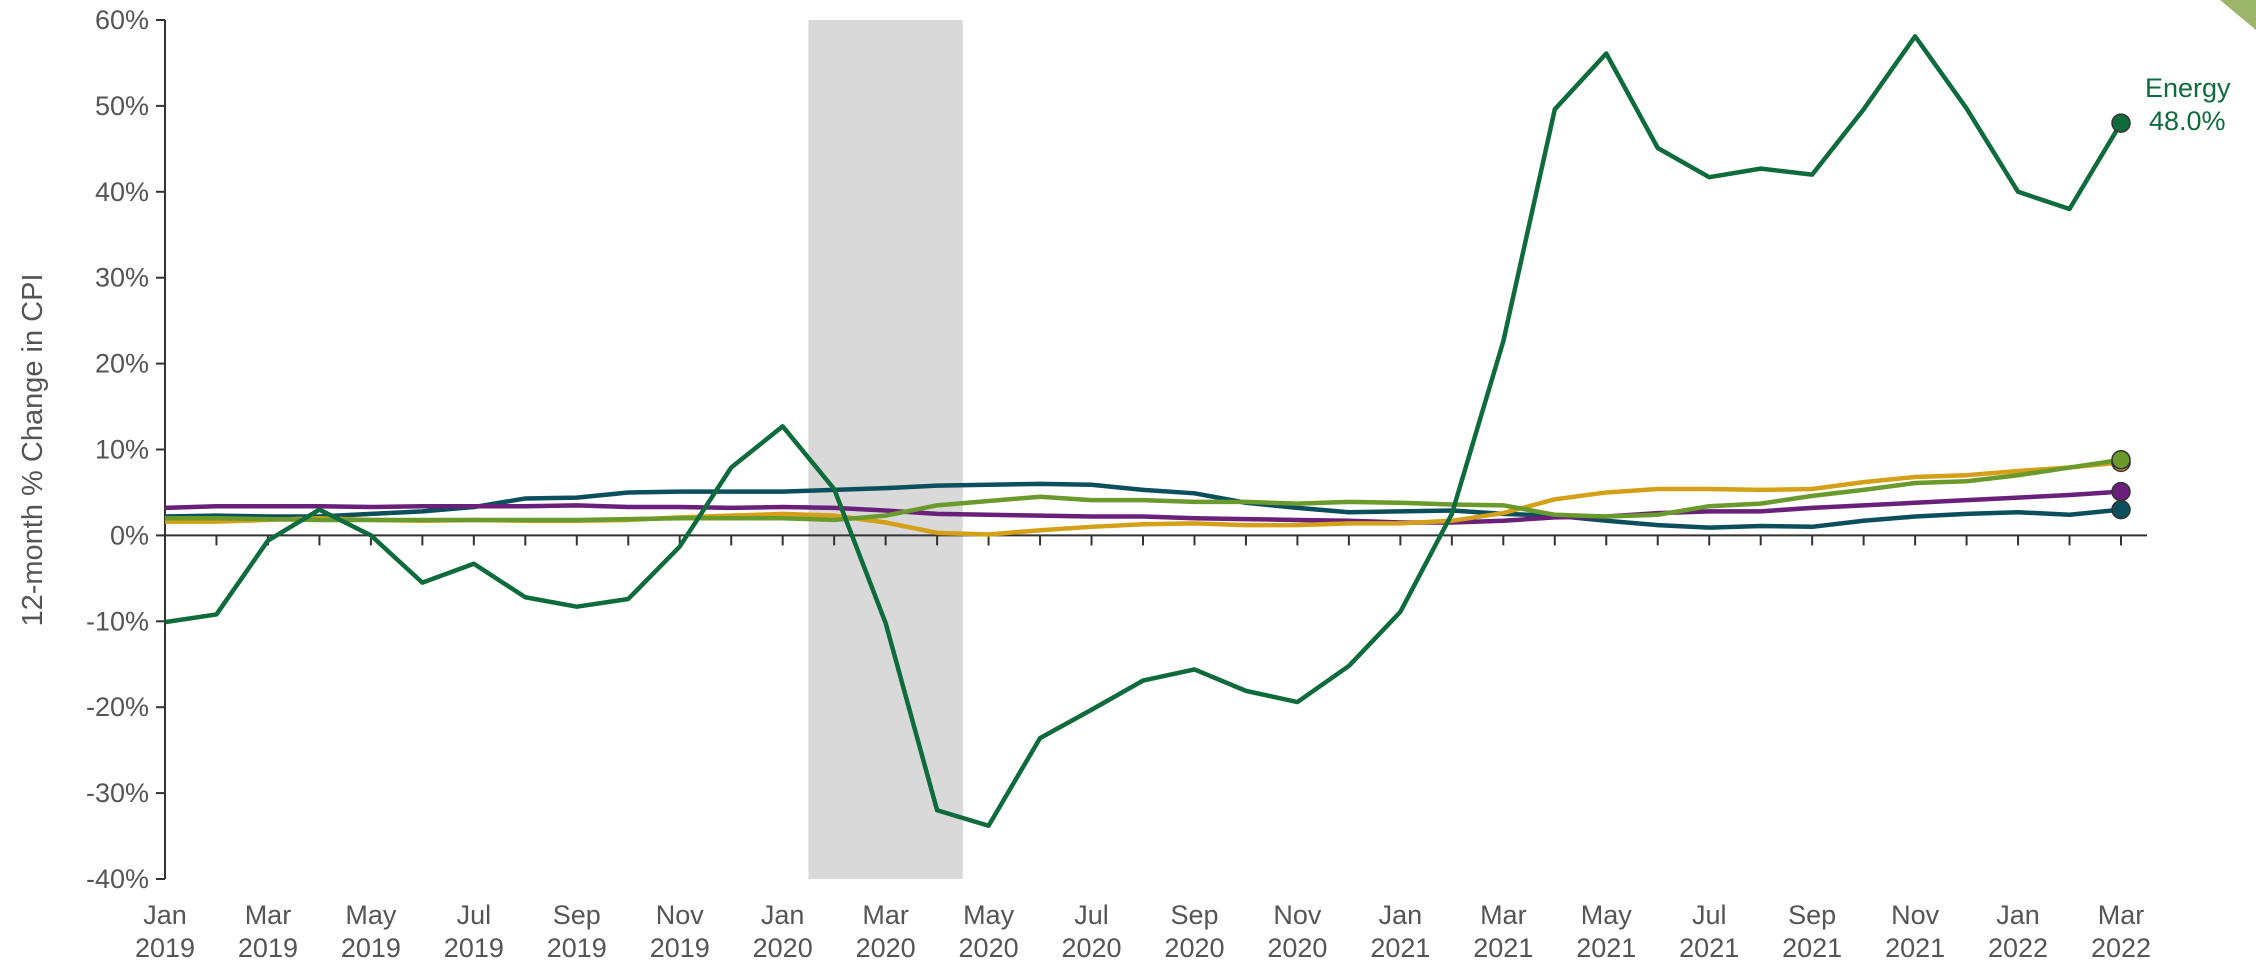 The height and width of the screenshot is (961, 2256). Describe the element at coordinates (2188, 88) in the screenshot. I see `series-label: Energy` at that location.